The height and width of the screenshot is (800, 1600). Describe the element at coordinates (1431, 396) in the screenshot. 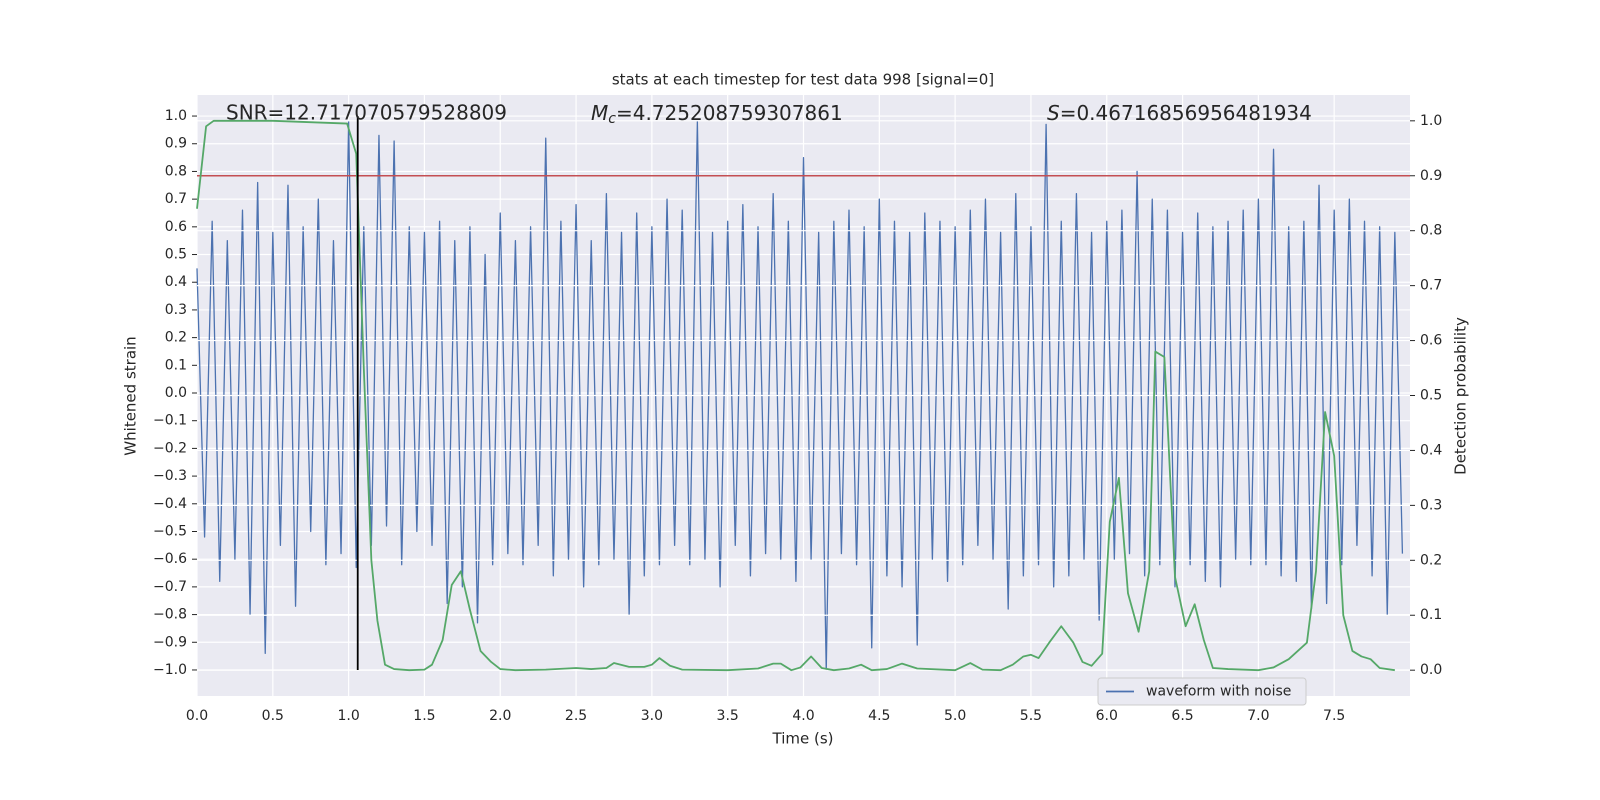

I see `y2-tick-label: 0.5` at that location.